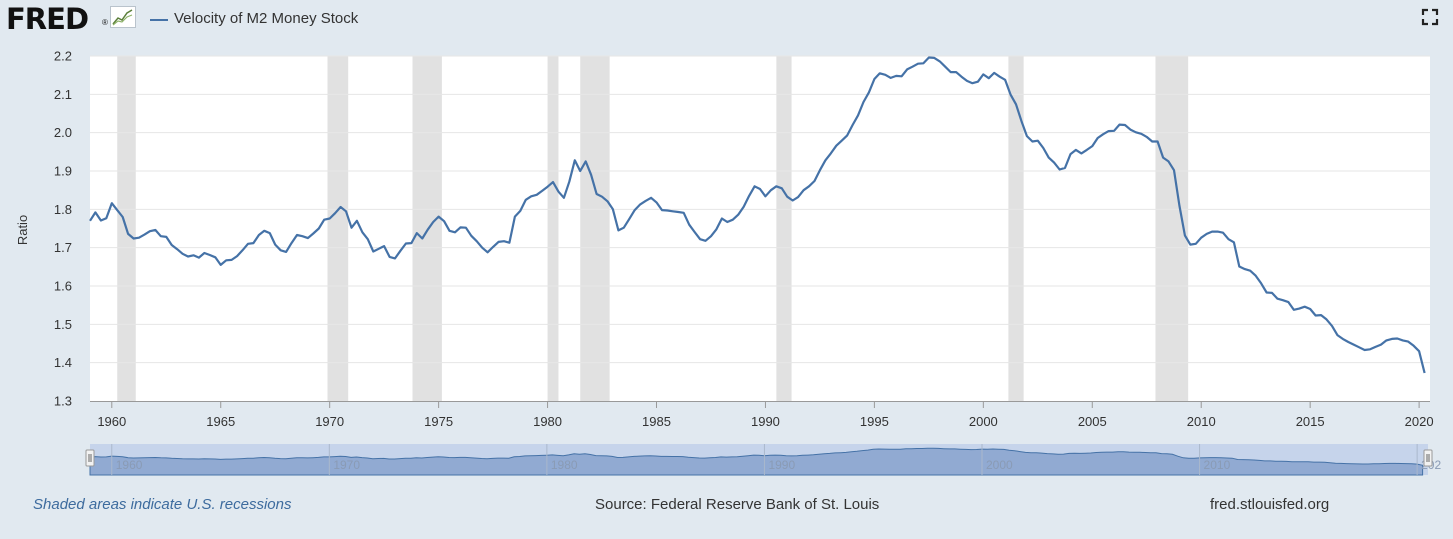  Describe the element at coordinates (47, 19) in the screenshot. I see `fred-logo: FRED` at that location.